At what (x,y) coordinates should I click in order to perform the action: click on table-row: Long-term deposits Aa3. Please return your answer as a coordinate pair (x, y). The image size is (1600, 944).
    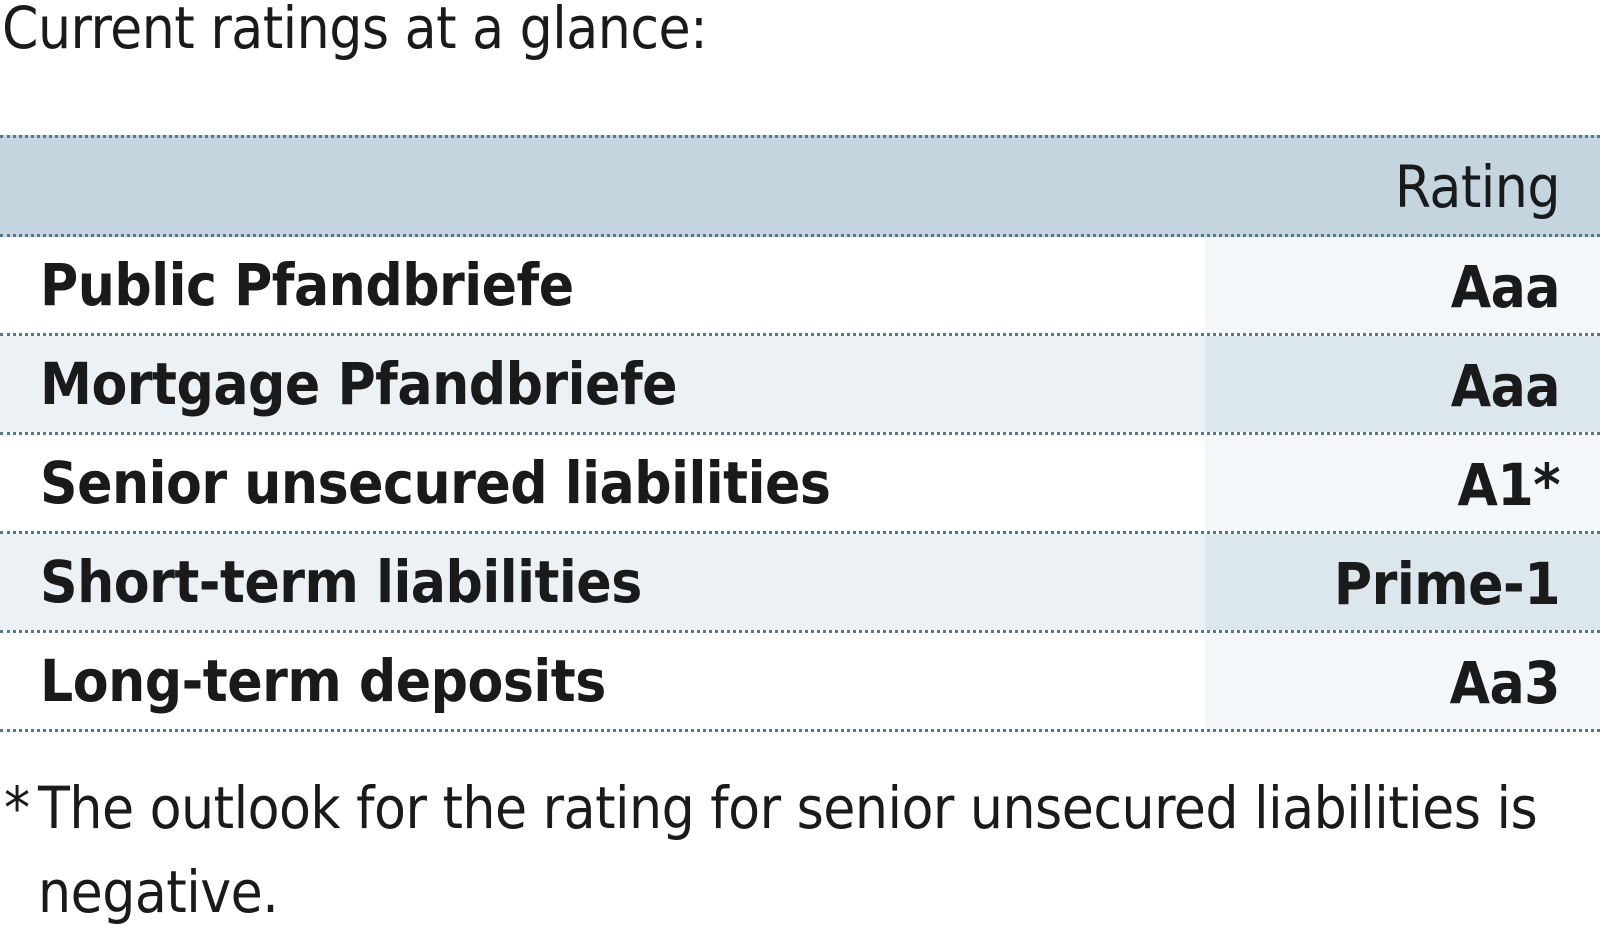
    Looking at the image, I should click on (800, 682).